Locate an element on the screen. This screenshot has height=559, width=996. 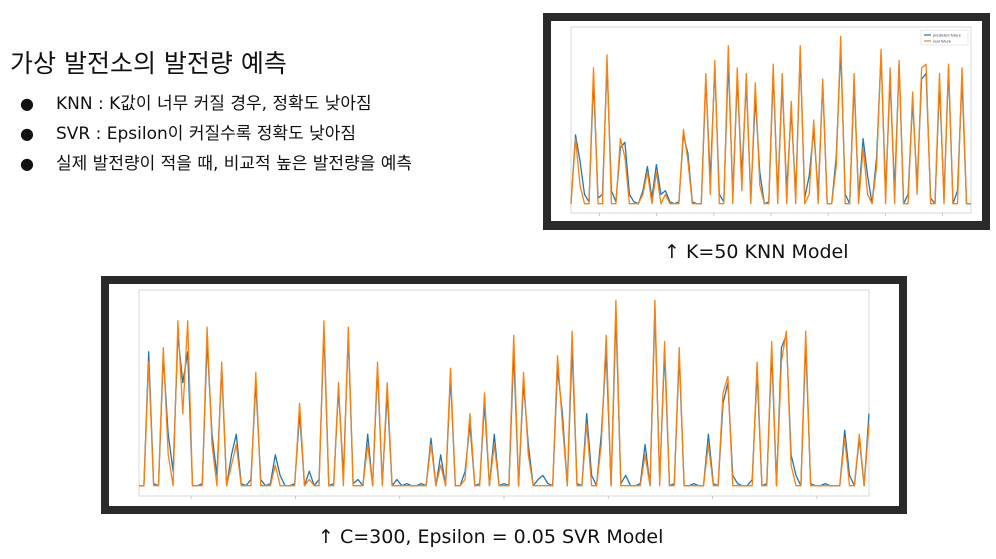
knn-chart-legend-box is located at coordinates (944, 37).